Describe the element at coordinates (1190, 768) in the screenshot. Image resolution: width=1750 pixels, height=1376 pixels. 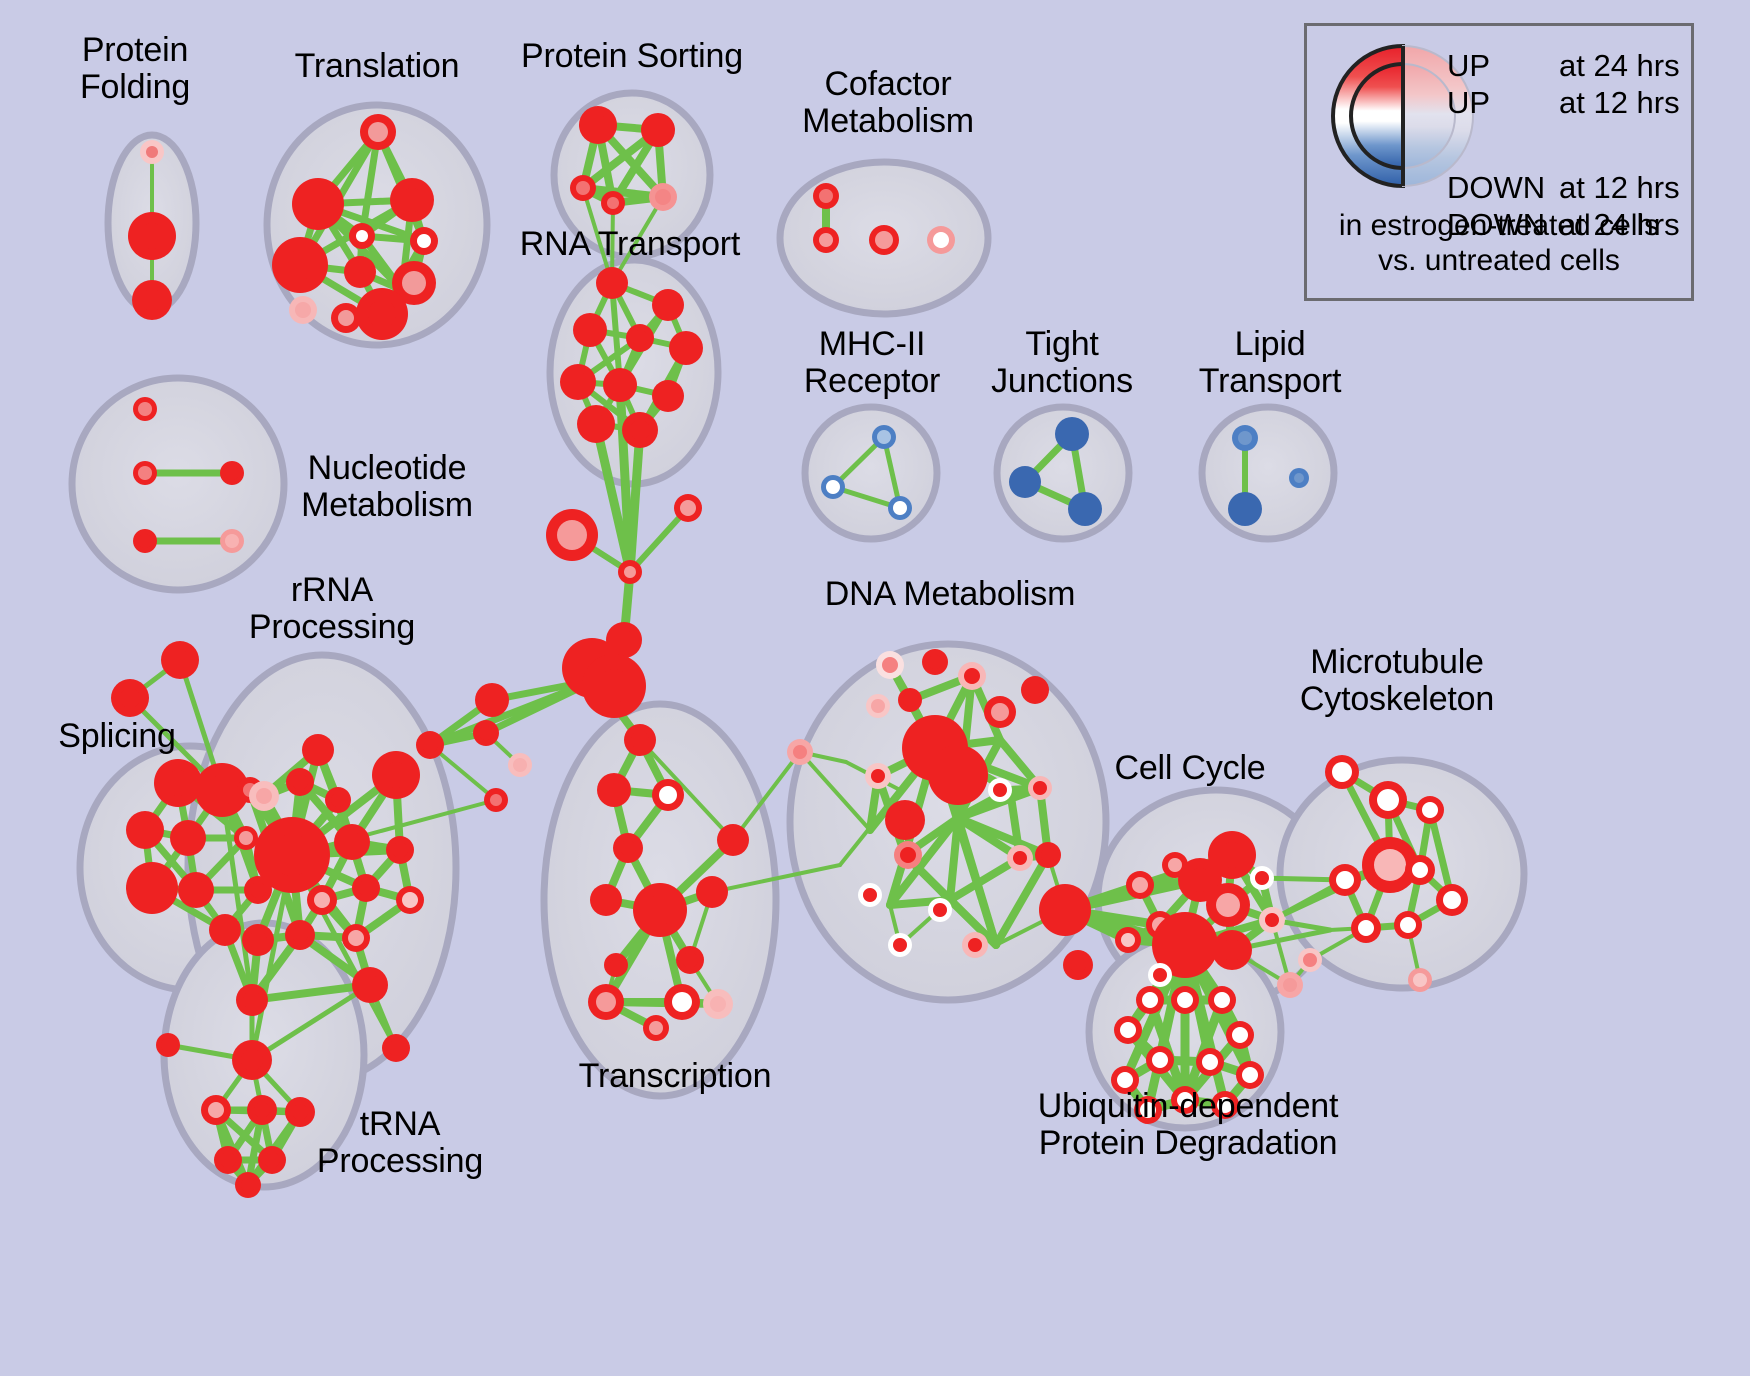
I see `cluster-label-cell-cycle: Cell Cycle` at that location.